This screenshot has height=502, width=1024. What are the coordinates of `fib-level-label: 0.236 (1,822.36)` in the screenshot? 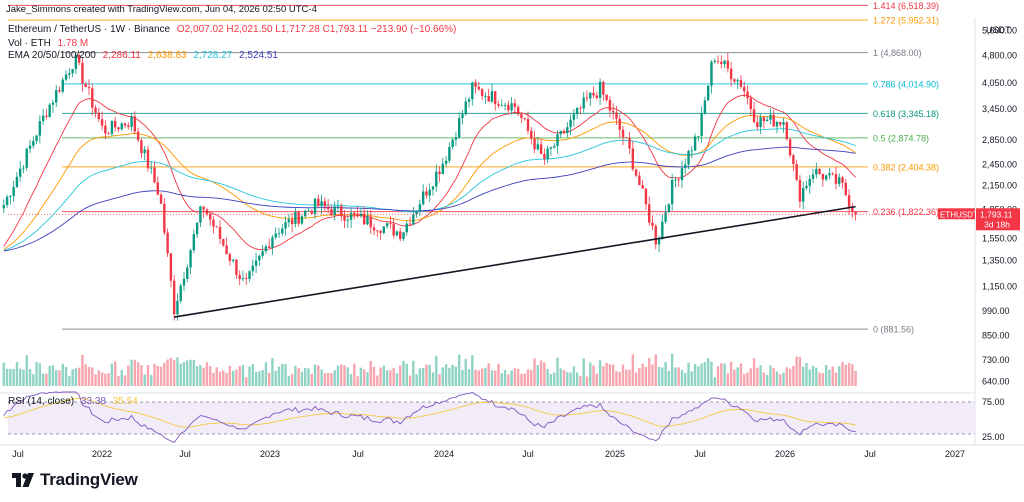 It's located at (906, 212).